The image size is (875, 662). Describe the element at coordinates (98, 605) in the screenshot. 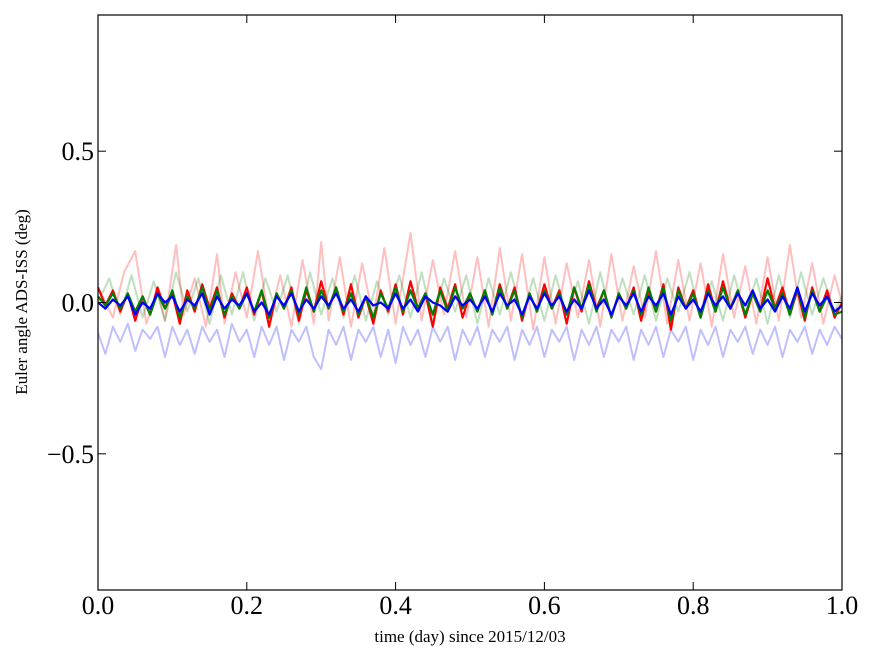

I see `x-tick-label: 0.0` at that location.